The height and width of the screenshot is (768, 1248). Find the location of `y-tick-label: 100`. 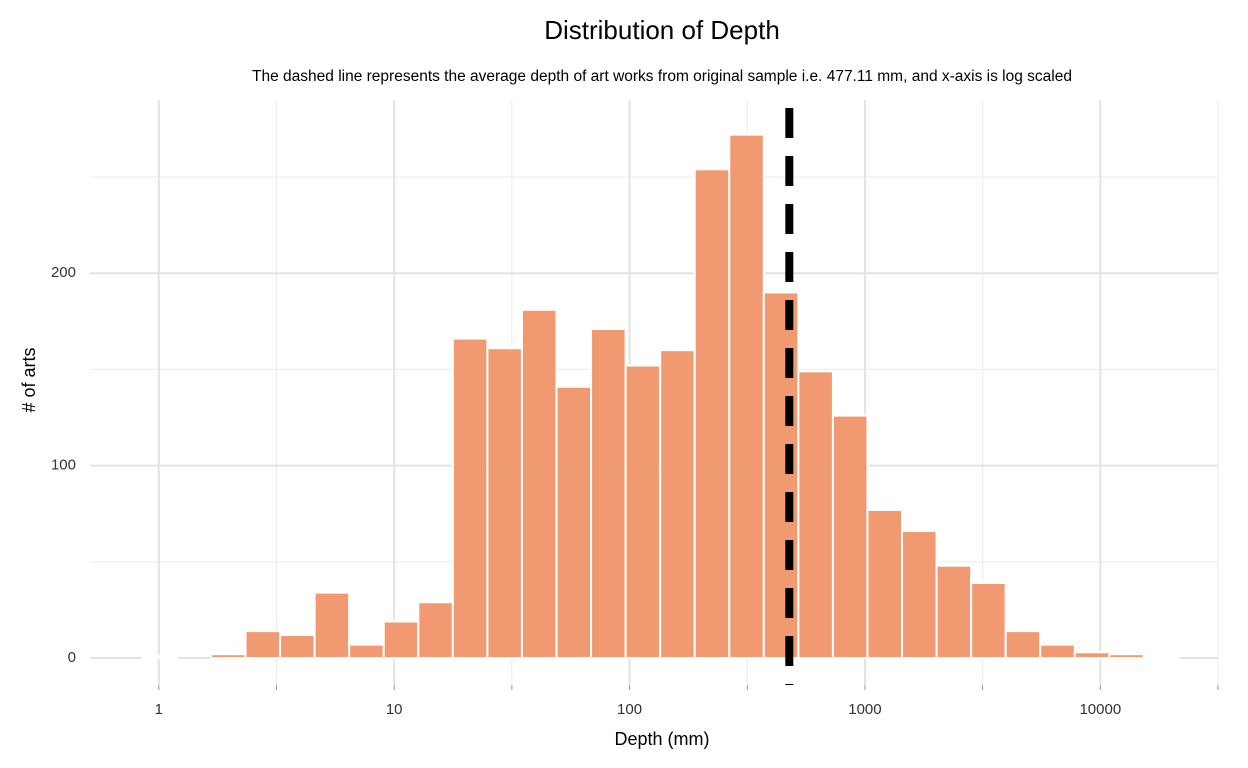

y-tick-label: 100 is located at coordinates (63, 465).